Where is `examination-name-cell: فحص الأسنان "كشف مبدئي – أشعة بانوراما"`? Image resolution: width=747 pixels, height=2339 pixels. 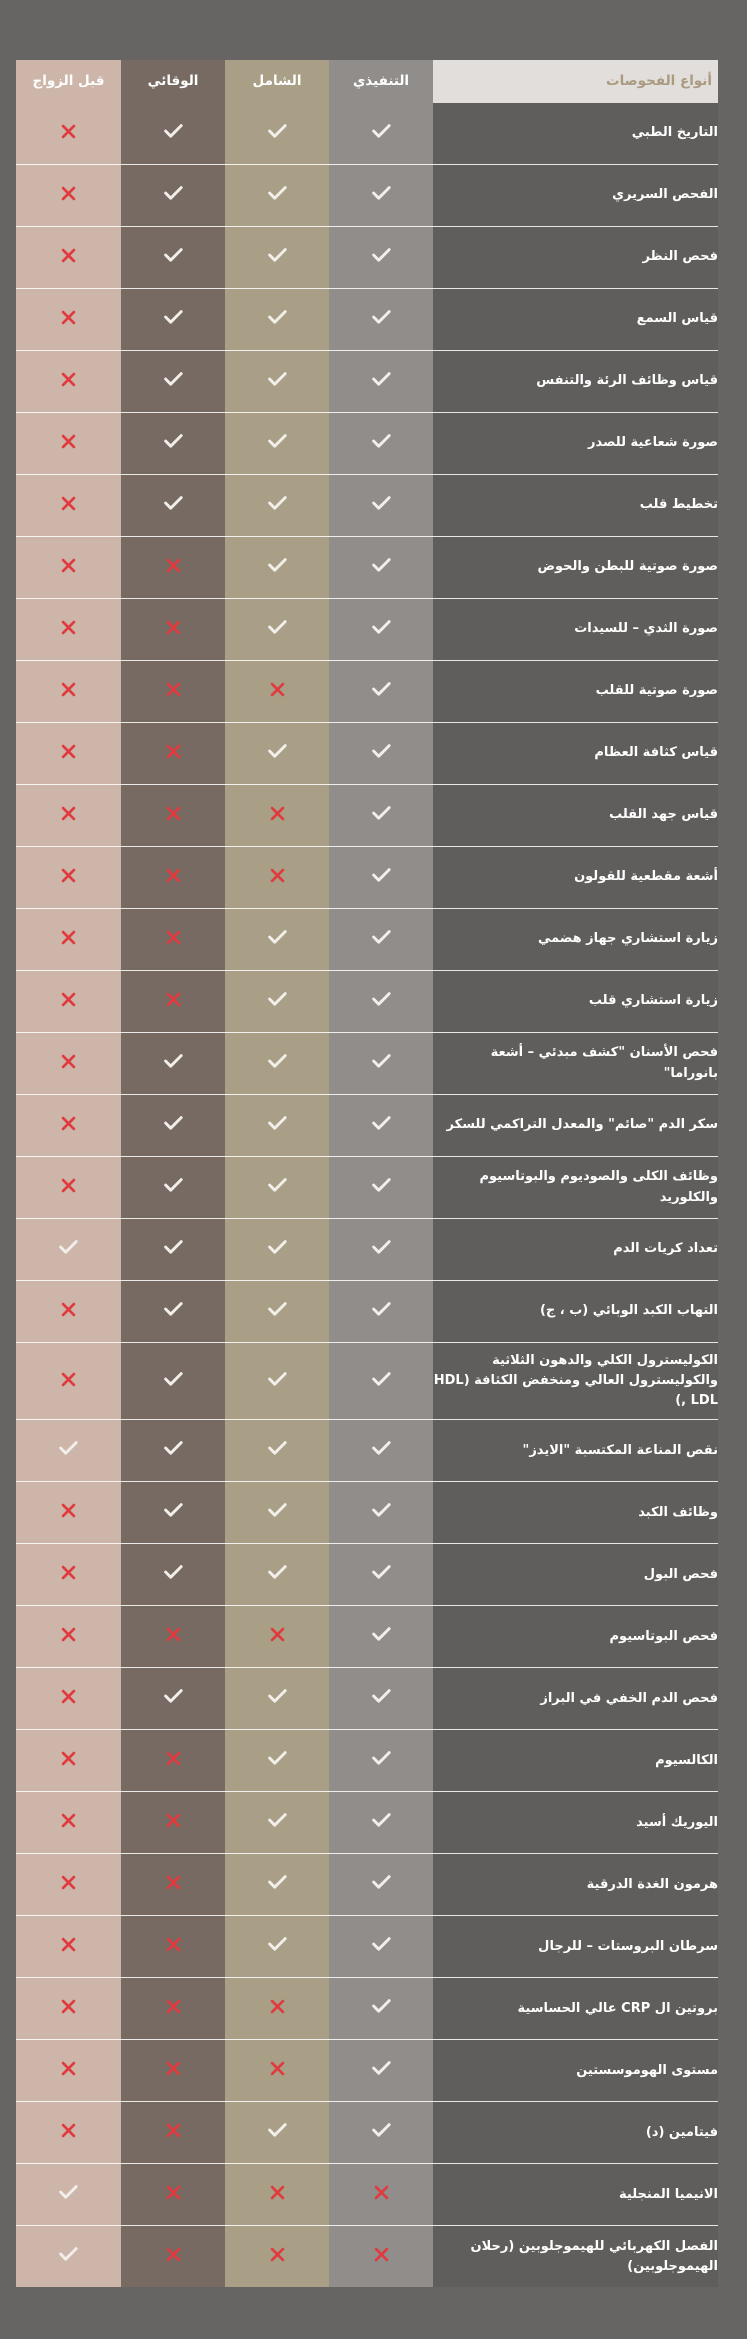
examination-name-cell: فحص الأسنان "كشف مبدئي – أشعة بانوراما" is located at coordinates (575, 1063).